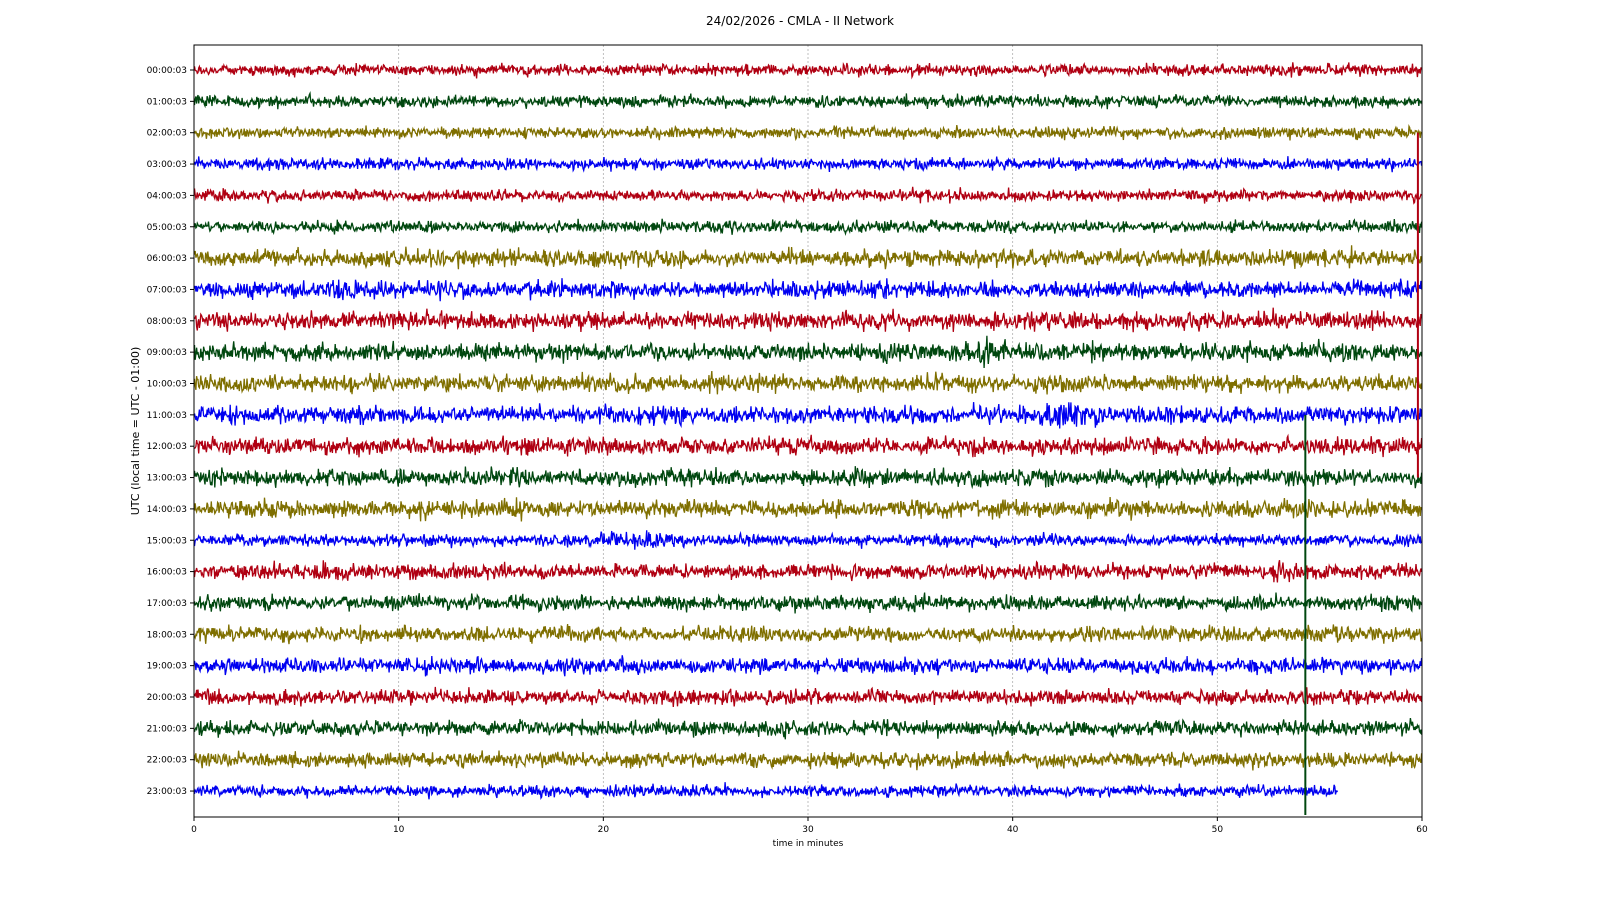 The image size is (1600, 900). I want to click on trace-18:00:03, so click(808, 634).